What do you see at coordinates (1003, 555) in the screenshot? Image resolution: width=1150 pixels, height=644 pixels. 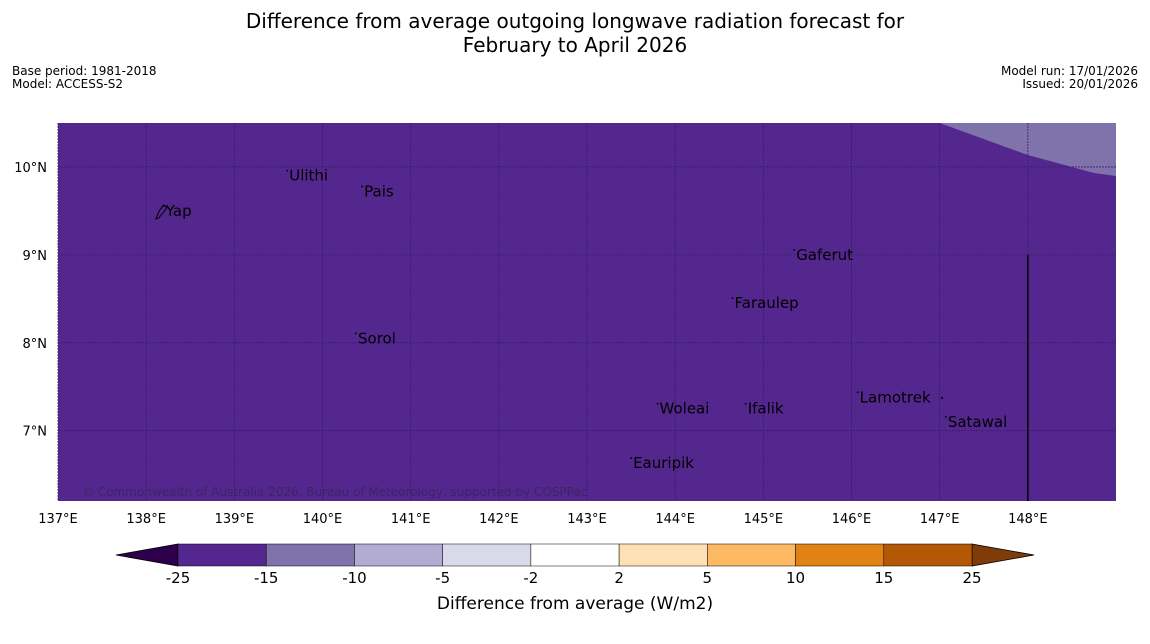 I see `colorbar-extend-high` at bounding box center [1003, 555].